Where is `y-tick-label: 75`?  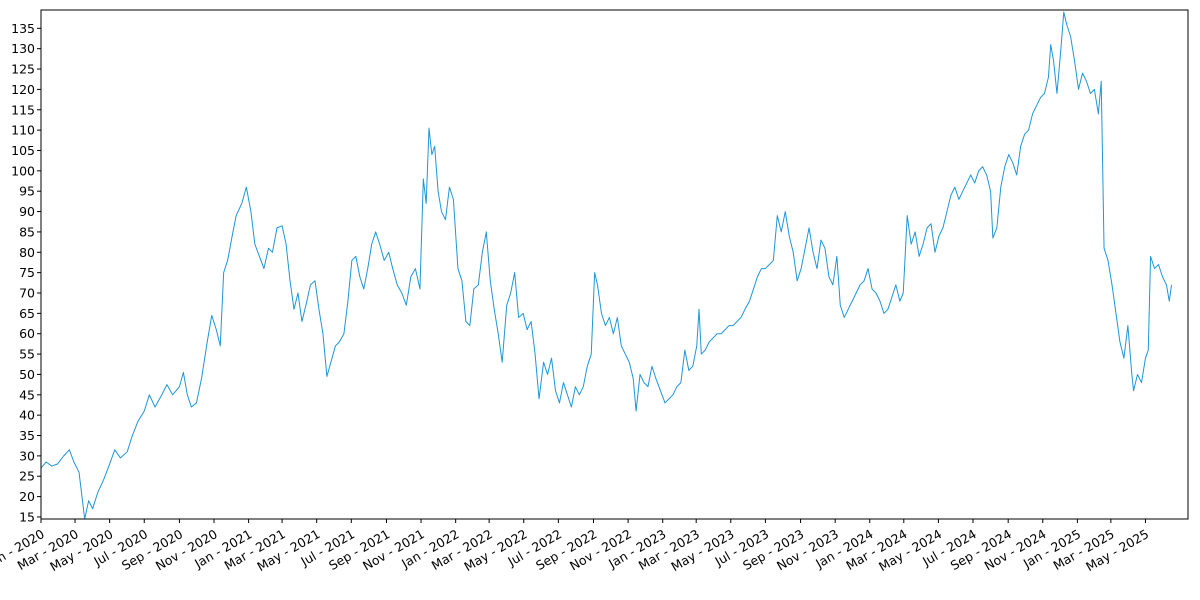
y-tick-label: 75 is located at coordinates (27, 272).